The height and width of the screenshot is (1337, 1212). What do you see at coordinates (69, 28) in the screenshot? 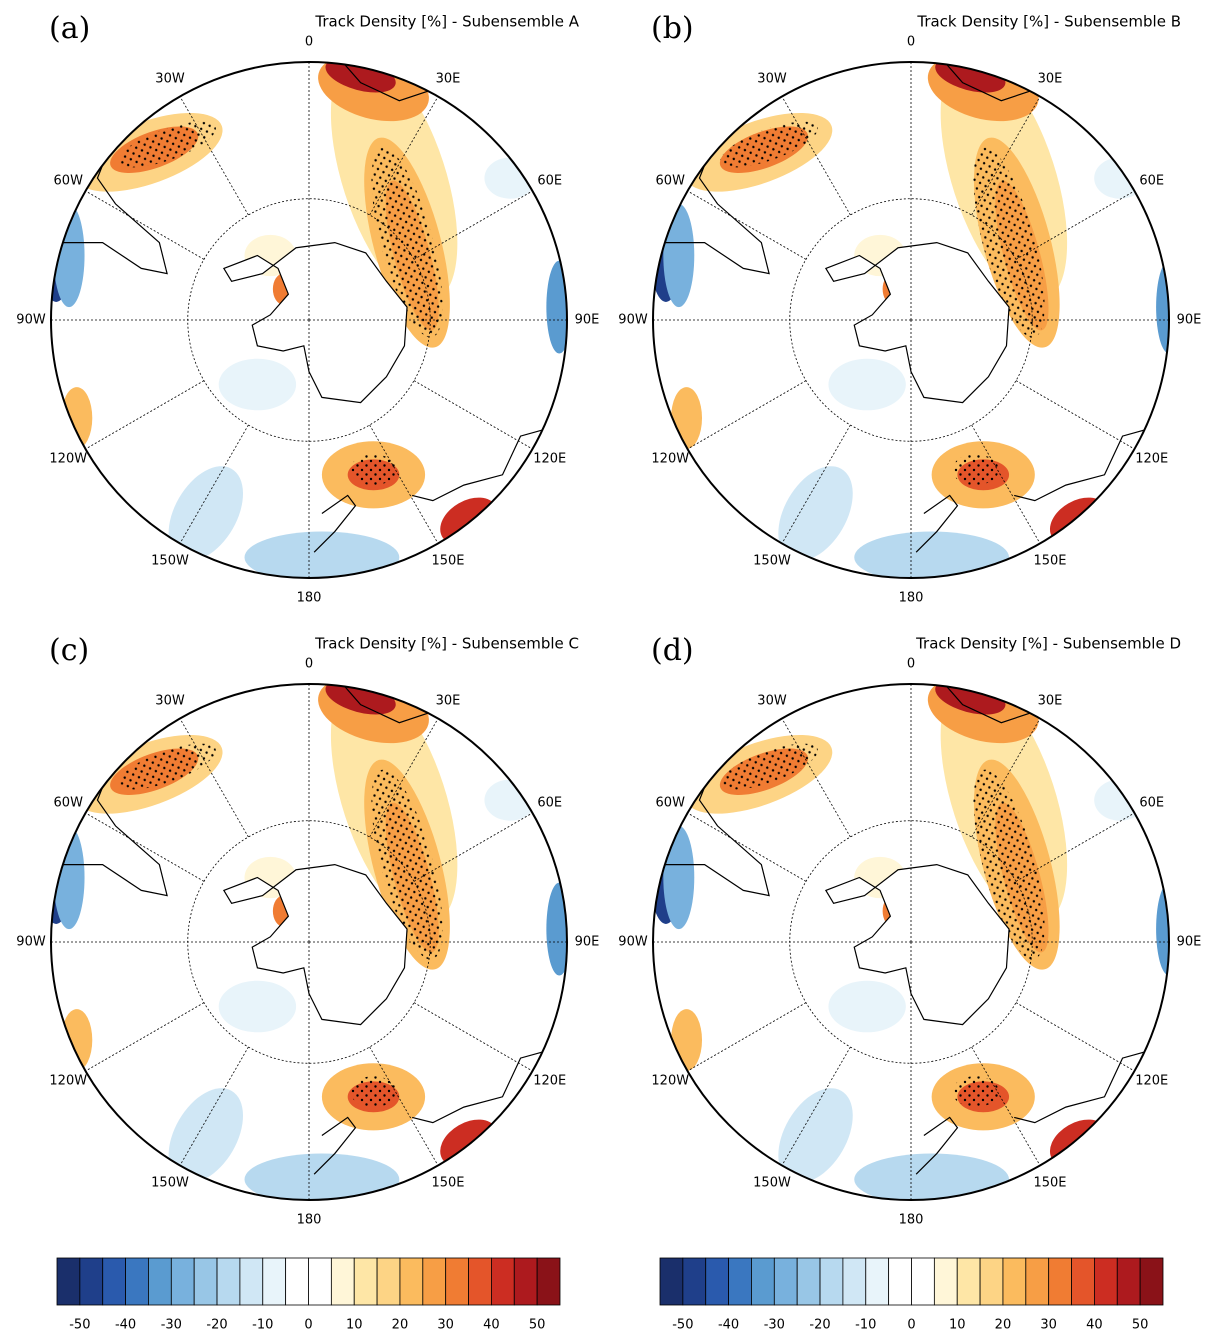
I see `panel-label: (a)` at bounding box center [69, 28].